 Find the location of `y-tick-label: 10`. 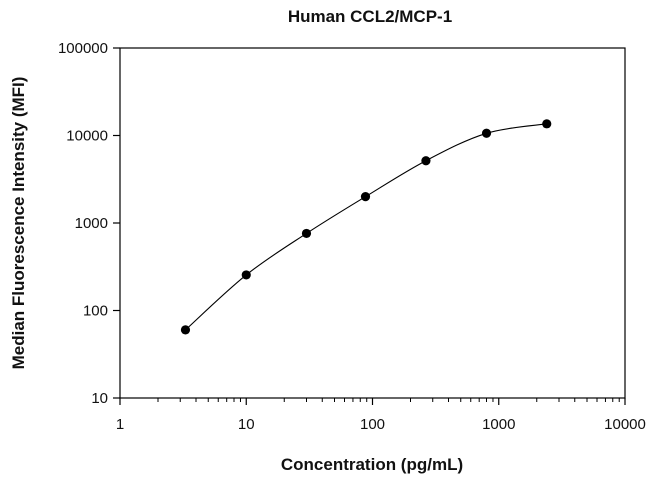

y-tick-label: 10 is located at coordinates (99, 398).